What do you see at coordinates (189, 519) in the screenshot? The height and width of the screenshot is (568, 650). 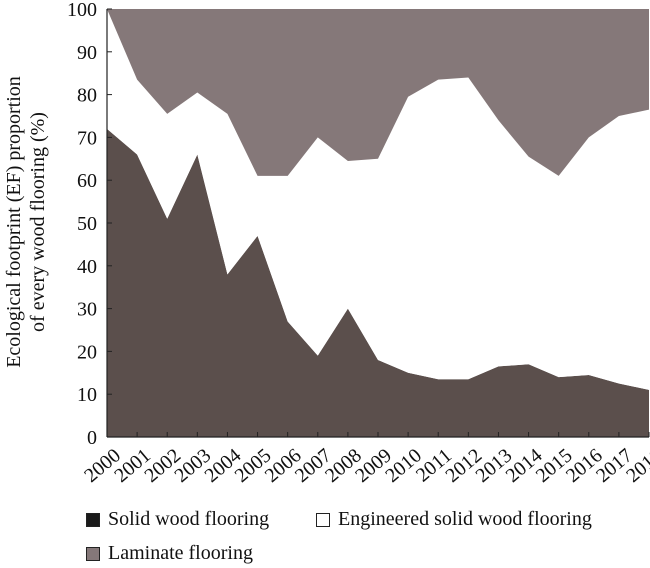 I see `legend-label-solid-wood: Solid wood flooring` at bounding box center [189, 519].